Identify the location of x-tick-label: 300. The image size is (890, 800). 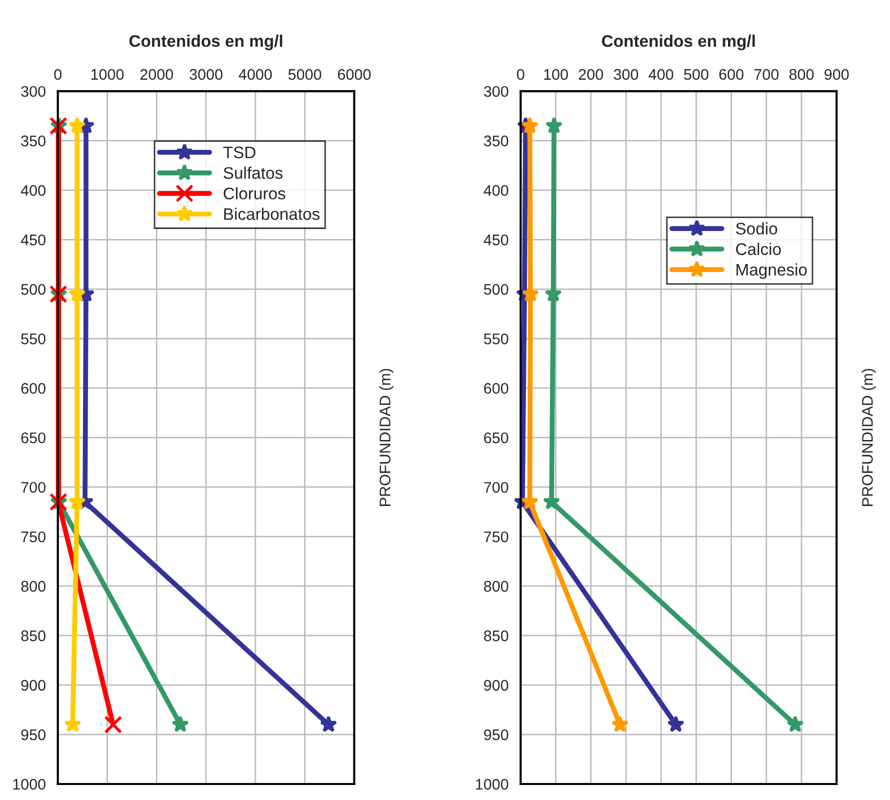
(626, 74).